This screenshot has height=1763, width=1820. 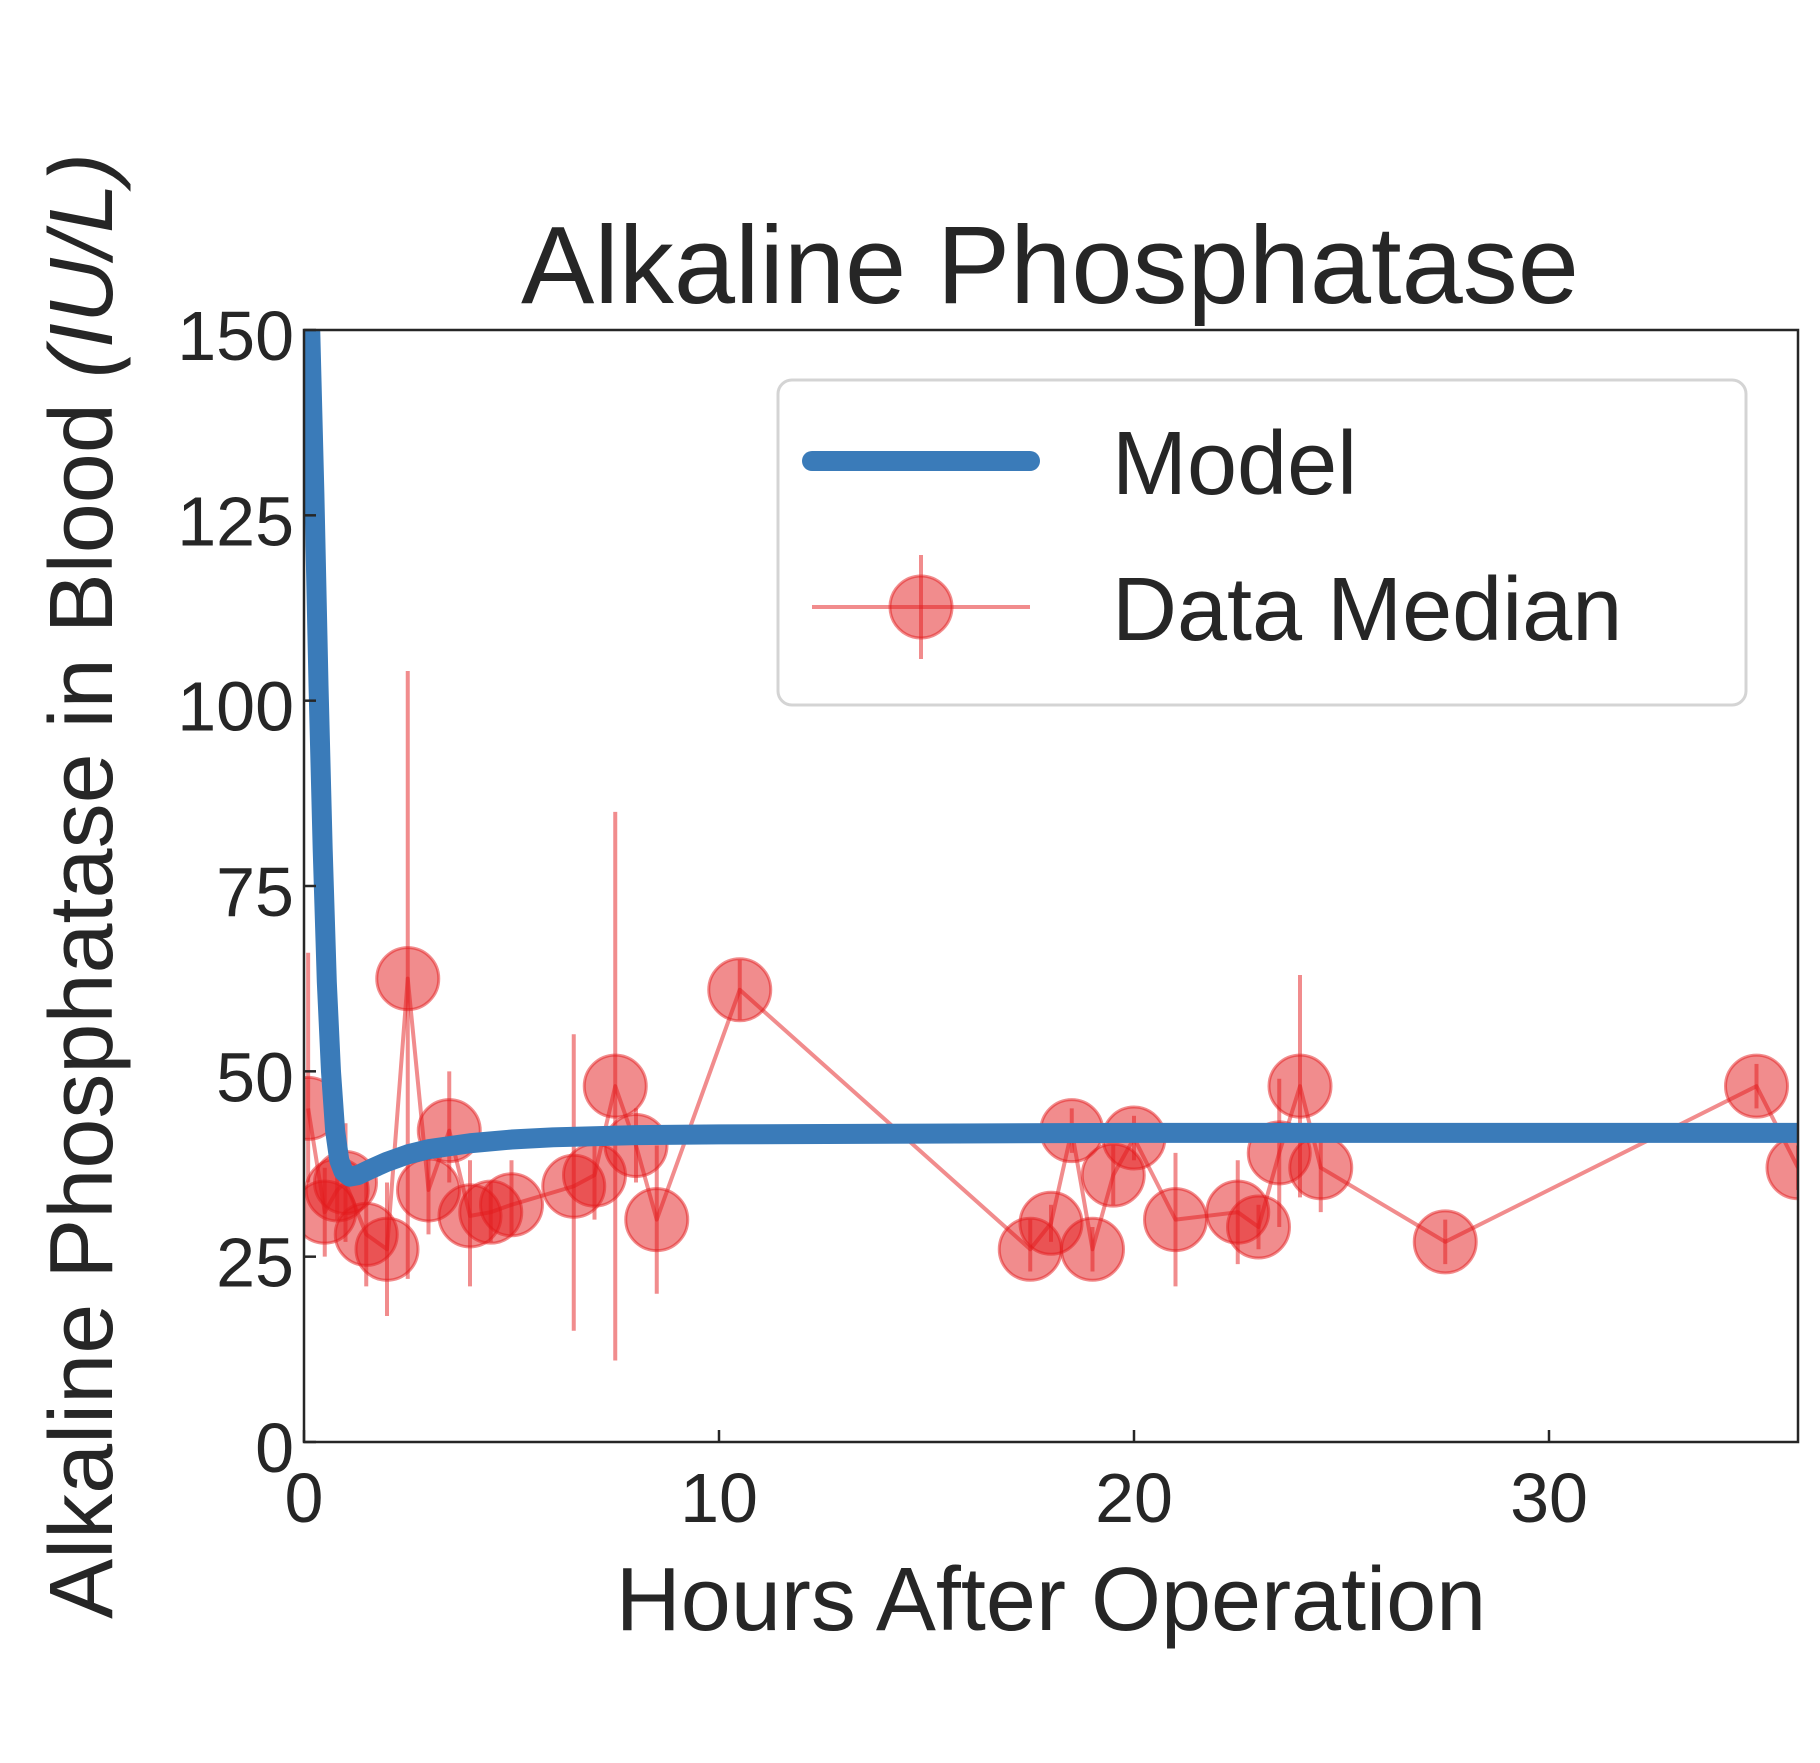 What do you see at coordinates (235, 707) in the screenshot?
I see `y-tick-label-100: 100` at bounding box center [235, 707].